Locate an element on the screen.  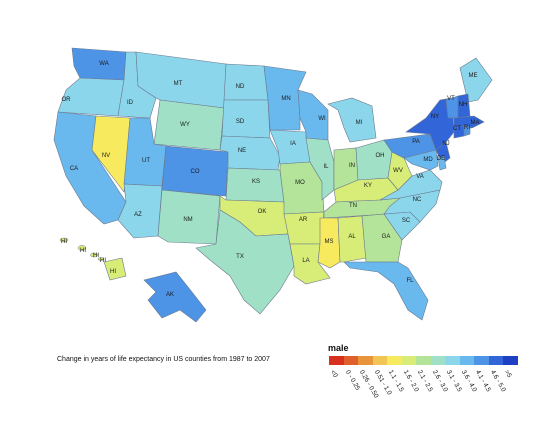
state-label-ar: AR is located at coordinates (303, 220).